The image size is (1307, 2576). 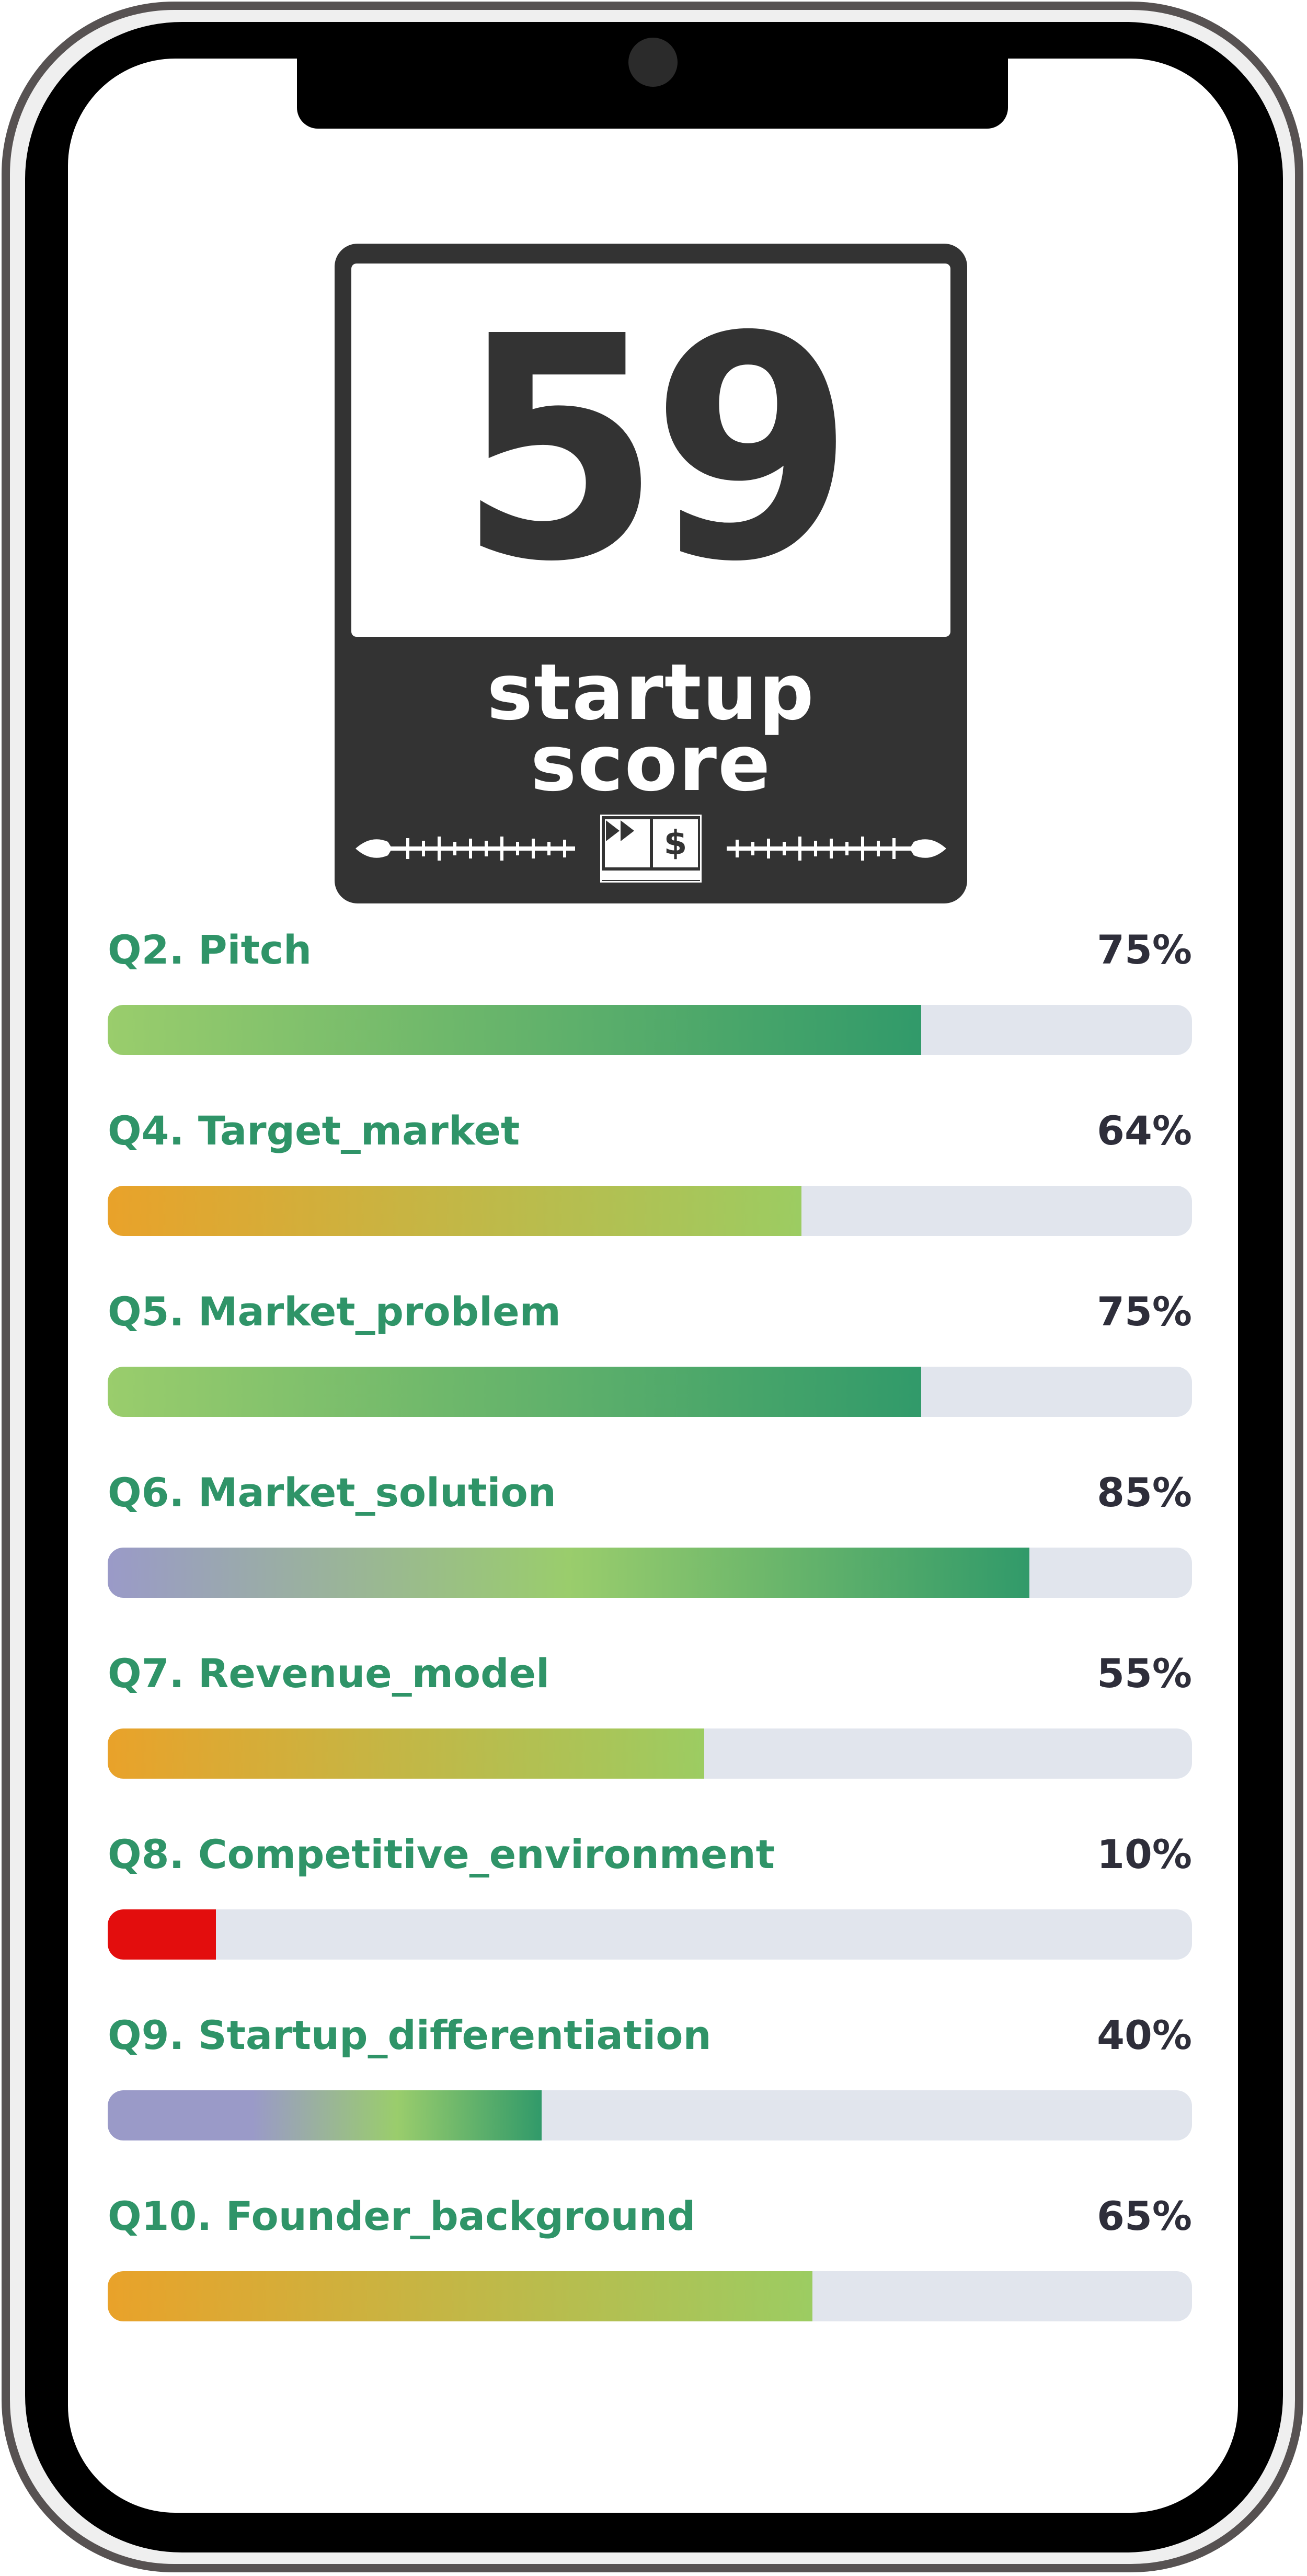 I want to click on score-label: Q5. Market_problem, so click(x=335, y=1311).